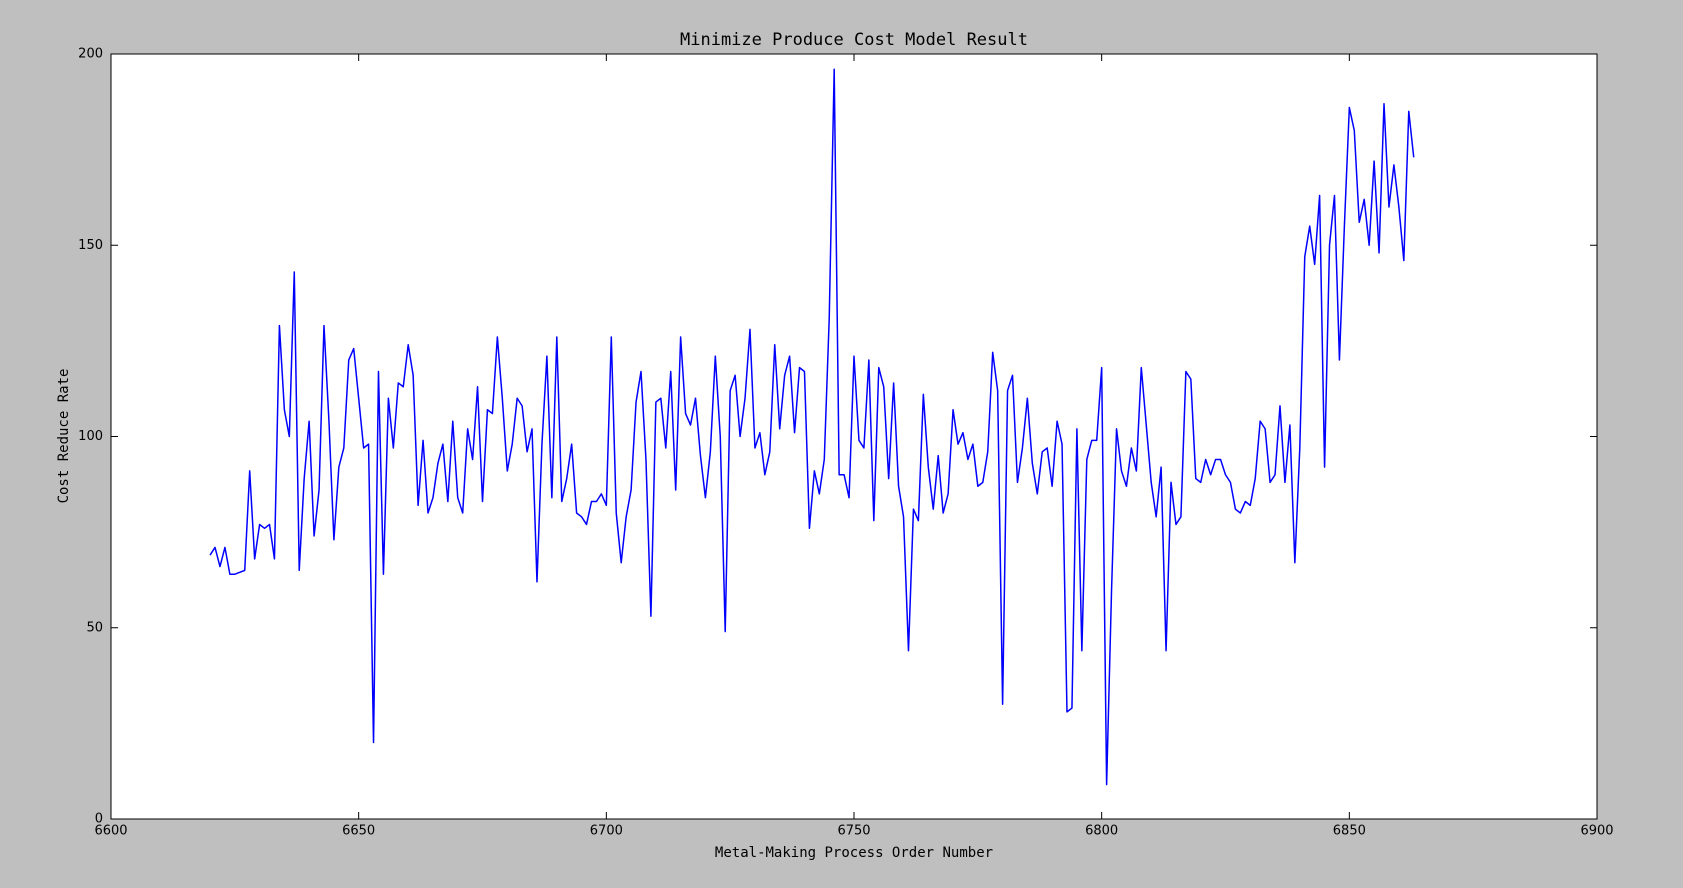  What do you see at coordinates (606, 831) in the screenshot?
I see `x-tick-label: 6700` at bounding box center [606, 831].